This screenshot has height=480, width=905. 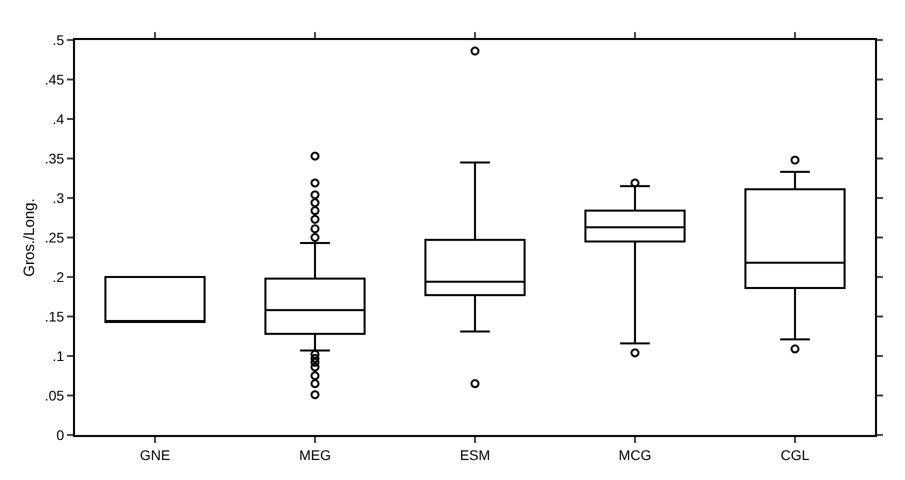 I want to click on y-tick-label: .5, so click(x=58, y=40).